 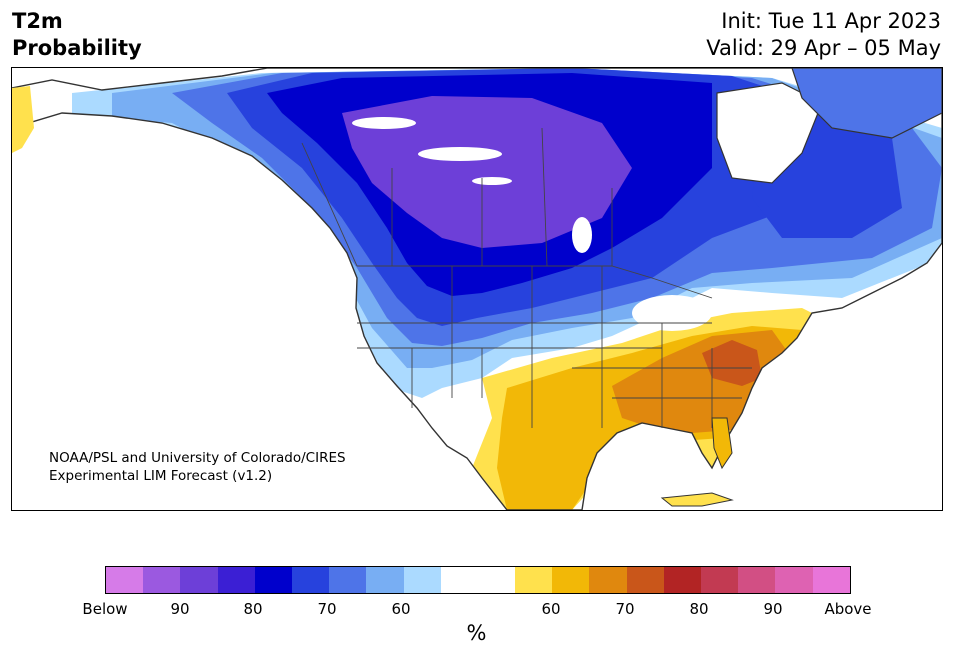 What do you see at coordinates (23, 119) in the screenshot?
I see `alaska-patch` at bounding box center [23, 119].